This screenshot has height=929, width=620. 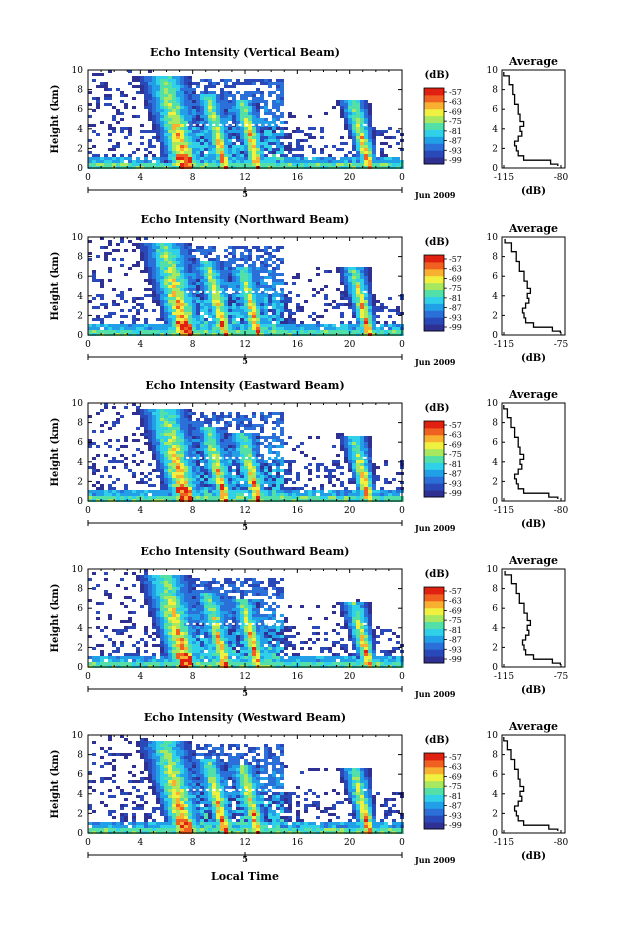 I want to click on y-tick-label: 6, so click(x=80, y=277).